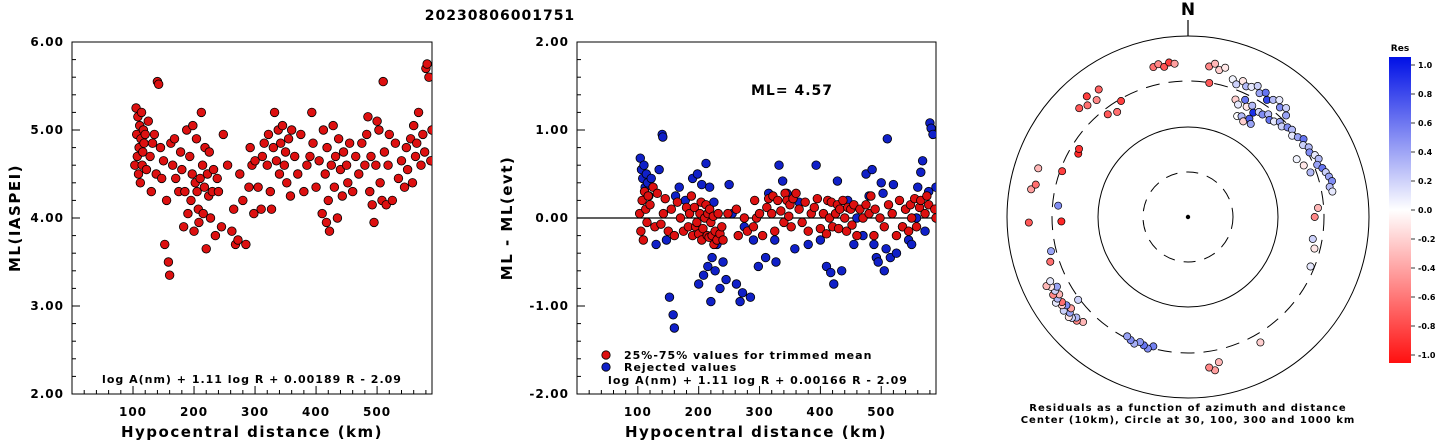 The height and width of the screenshot is (441, 1437). What do you see at coordinates (1188, 217) in the screenshot?
I see `ring-30km` at bounding box center [1188, 217].